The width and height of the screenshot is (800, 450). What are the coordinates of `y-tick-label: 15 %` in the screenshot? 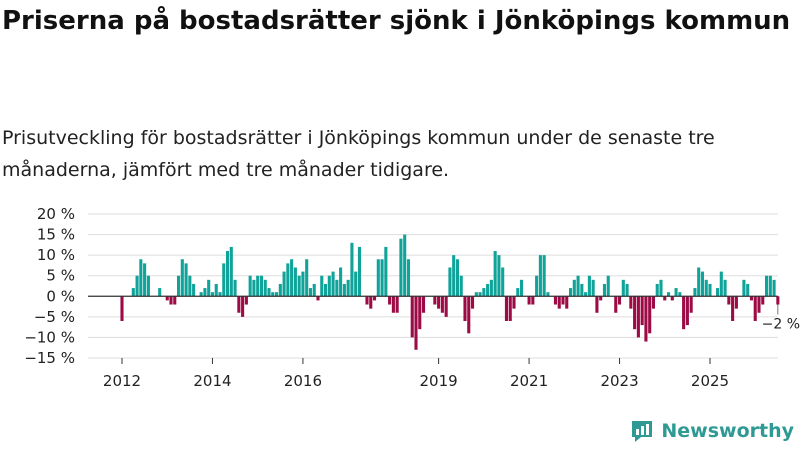 It's located at (56, 235).